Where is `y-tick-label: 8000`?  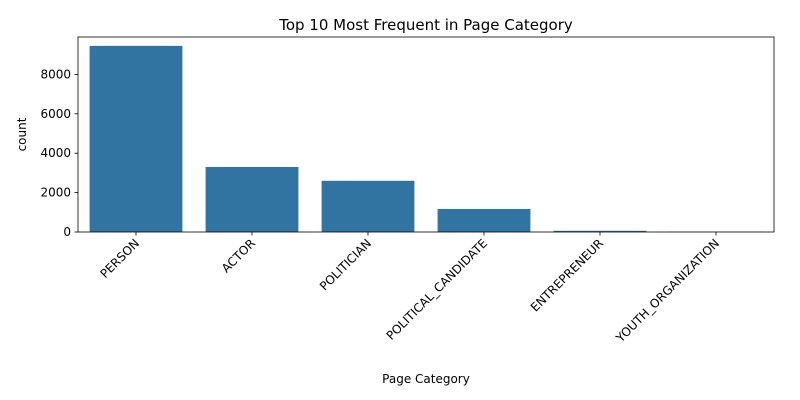
y-tick-label: 8000 is located at coordinates (55, 74).